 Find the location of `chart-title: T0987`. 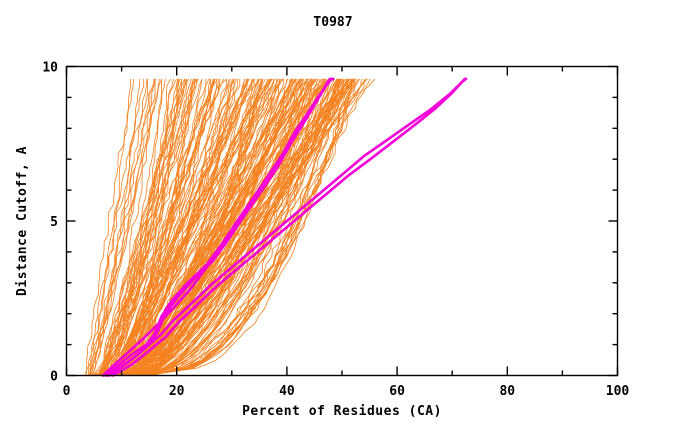

chart-title: T0987 is located at coordinates (332, 22).